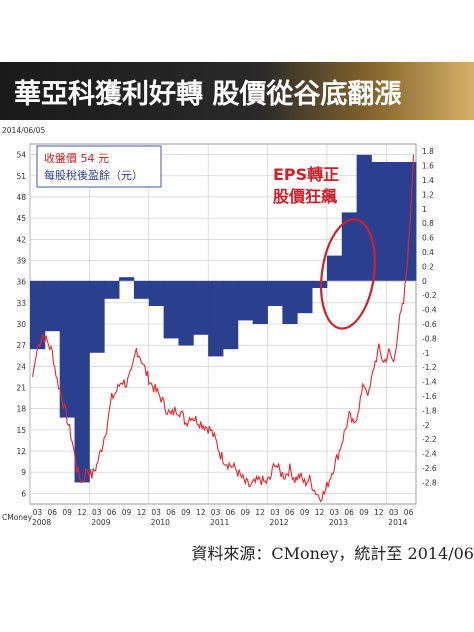 Image resolution: width=474 pixels, height=632 pixels. Describe the element at coordinates (429, 310) in the screenshot. I see `right-axis-tick: -0.4` at that location.